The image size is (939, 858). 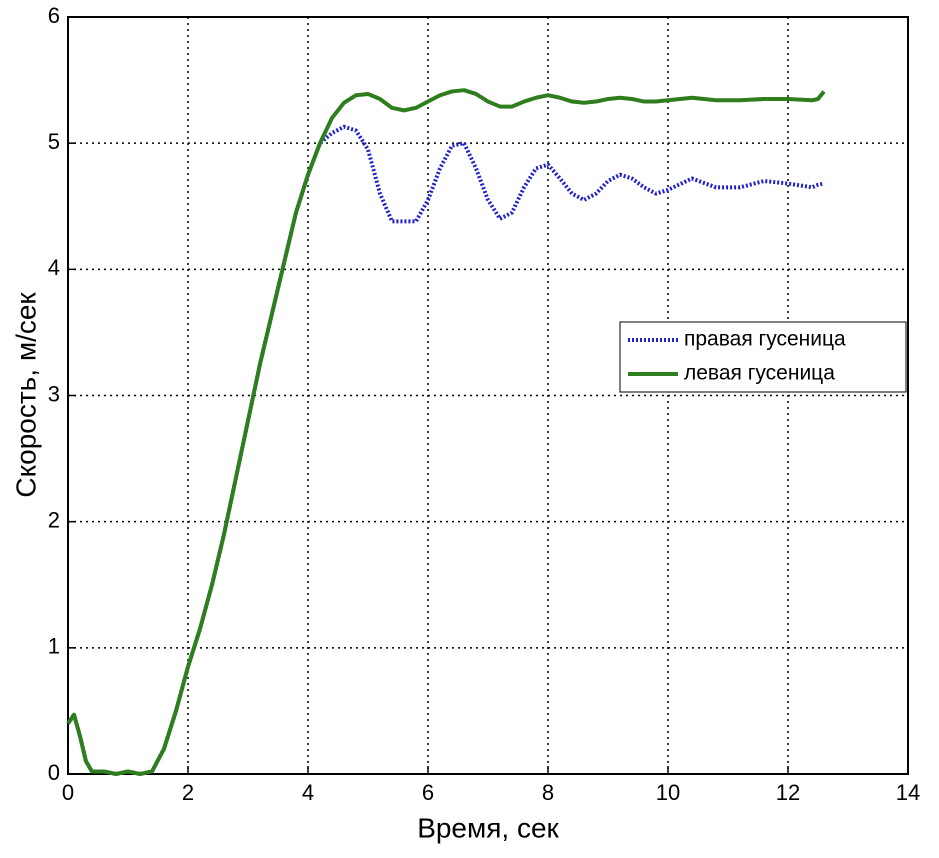 I want to click on x-tick-label: 4, so click(x=308, y=792).